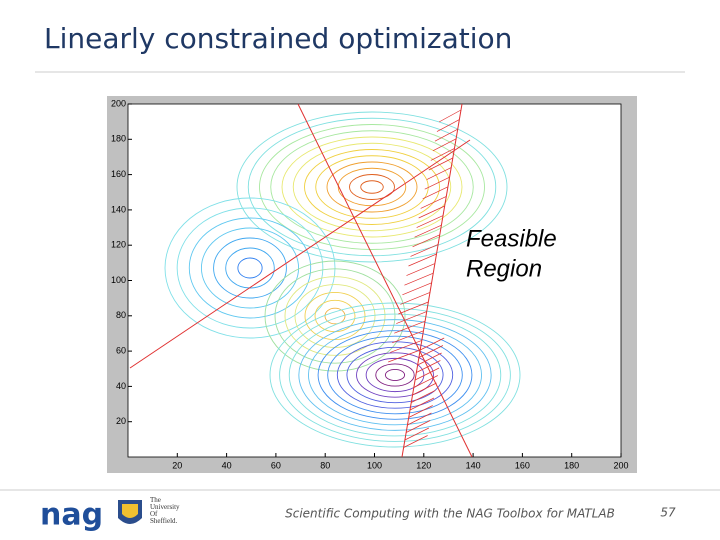 The height and width of the screenshot is (540, 720). What do you see at coordinates (130, 511) in the screenshot?
I see `crest-inner` at bounding box center [130, 511].